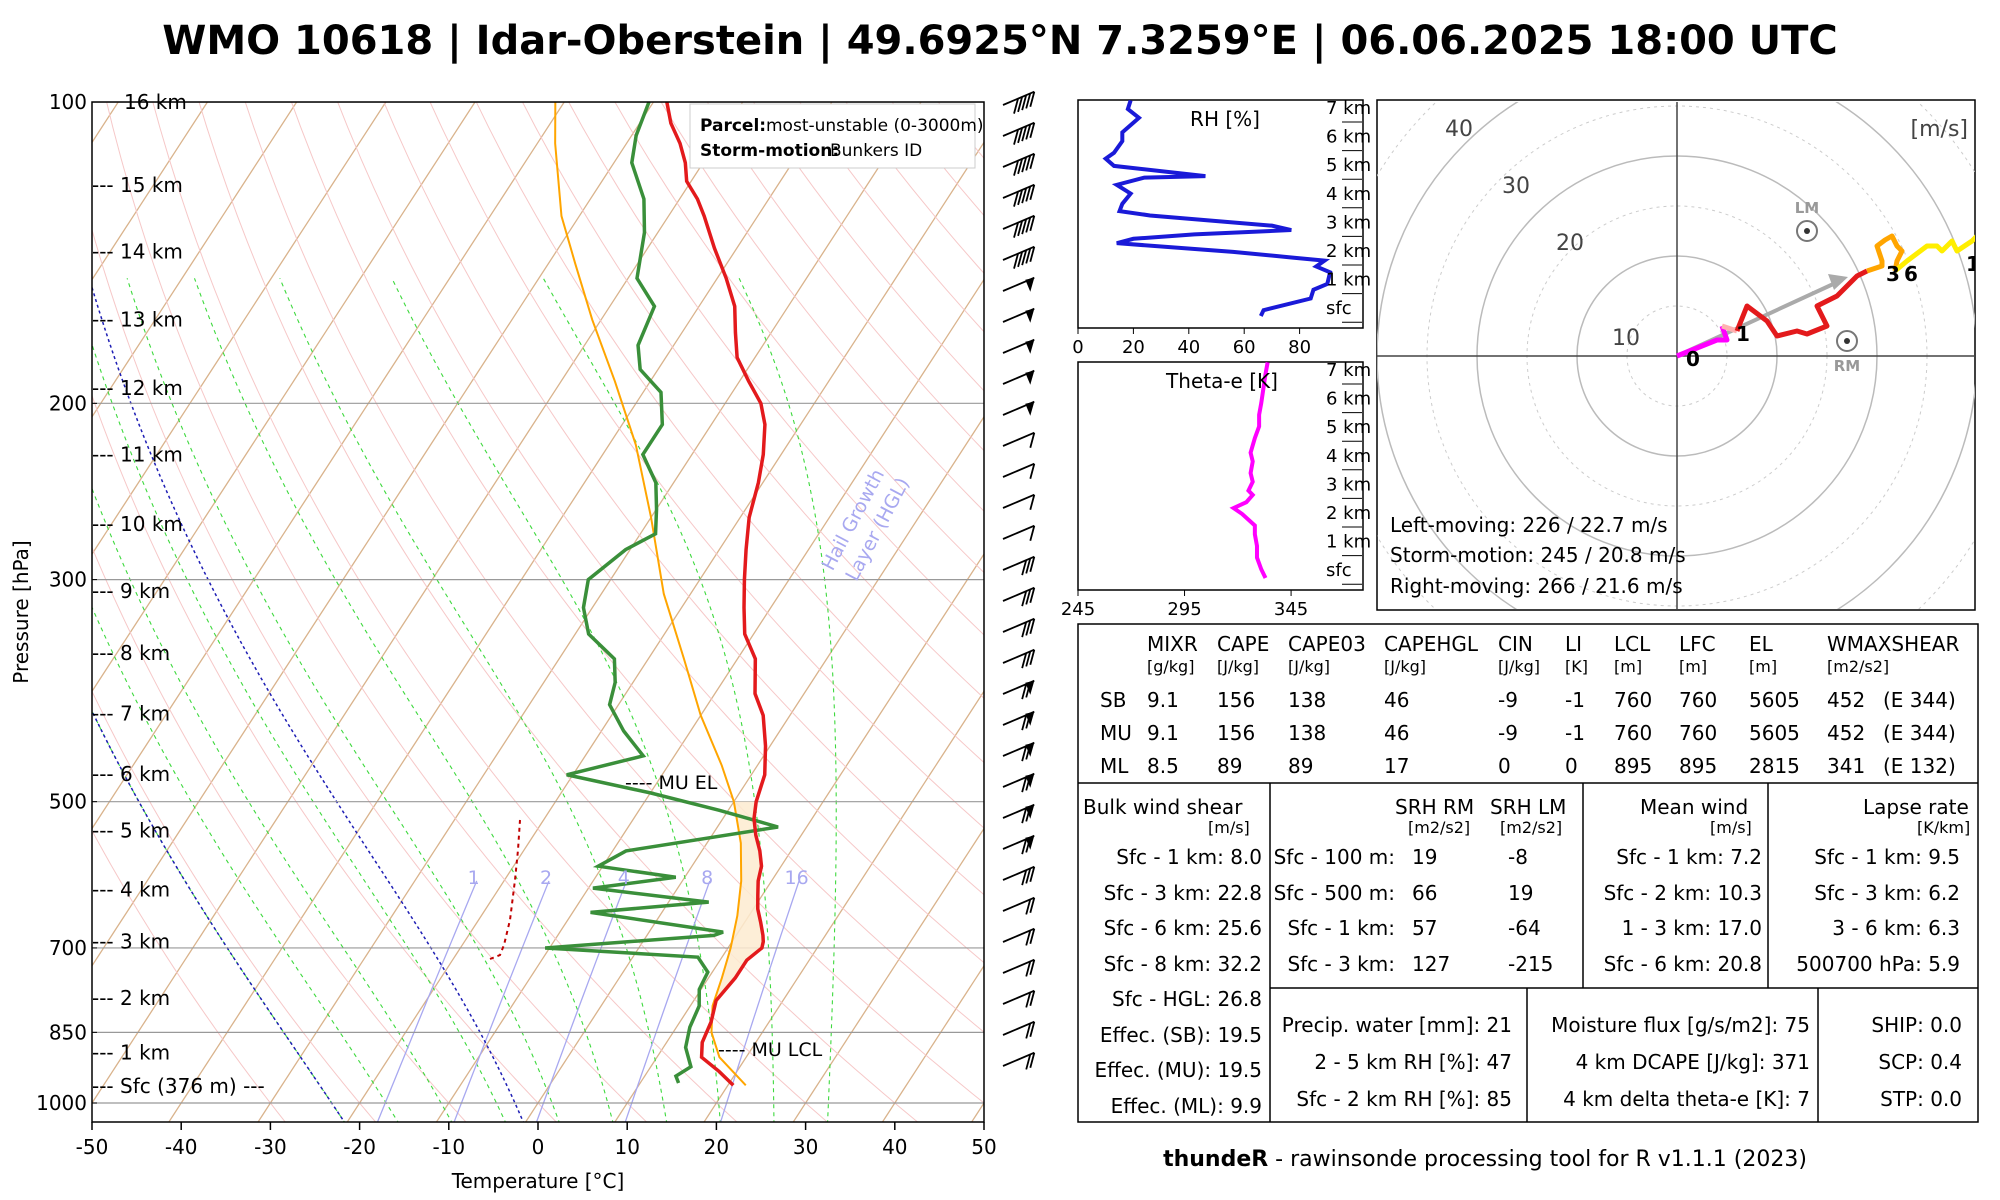 This screenshot has width=2000, height=1200. I want to click on lapse-rate-row: Sfc - 3 km: 6.2, so click(1887, 892).